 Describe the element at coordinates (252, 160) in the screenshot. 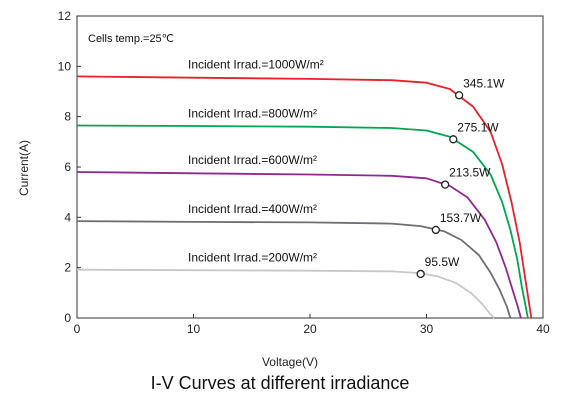

I see `series-label: Incident Irrad.=600W/m²` at that location.